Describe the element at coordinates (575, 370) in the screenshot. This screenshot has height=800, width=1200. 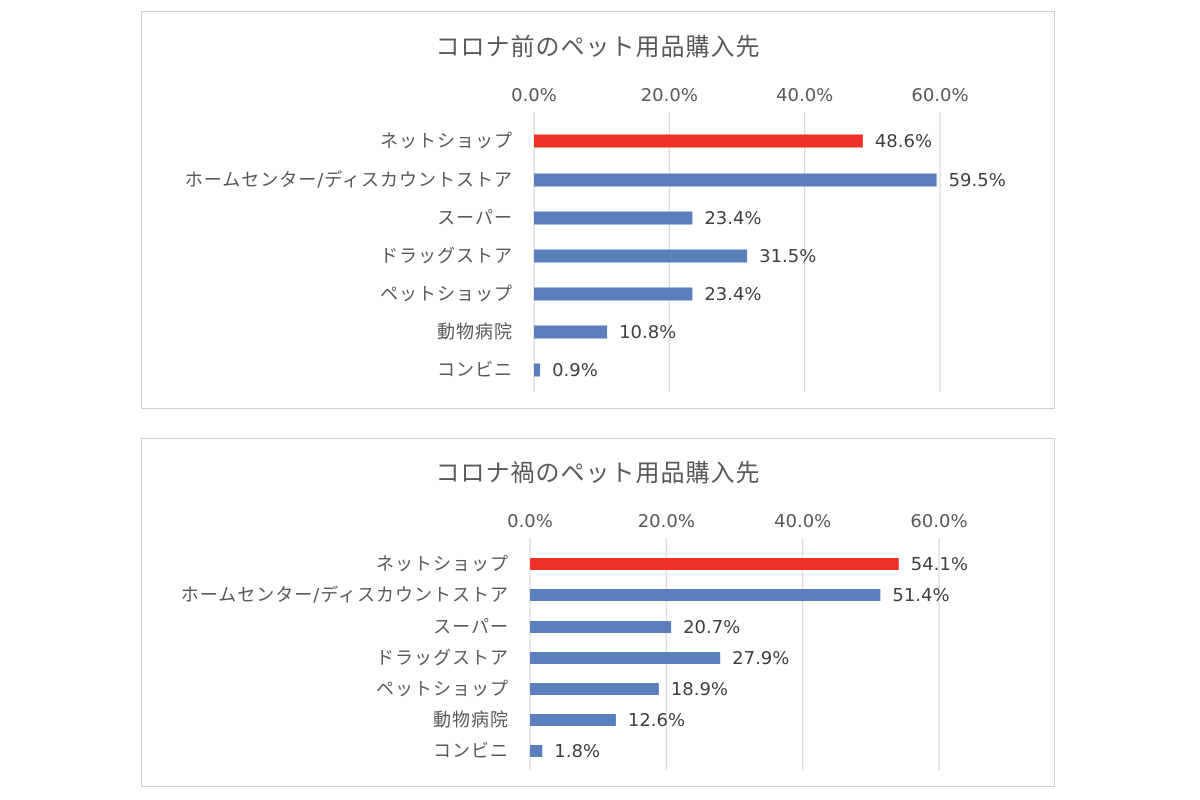
I see `value-label: 0.9%` at that location.